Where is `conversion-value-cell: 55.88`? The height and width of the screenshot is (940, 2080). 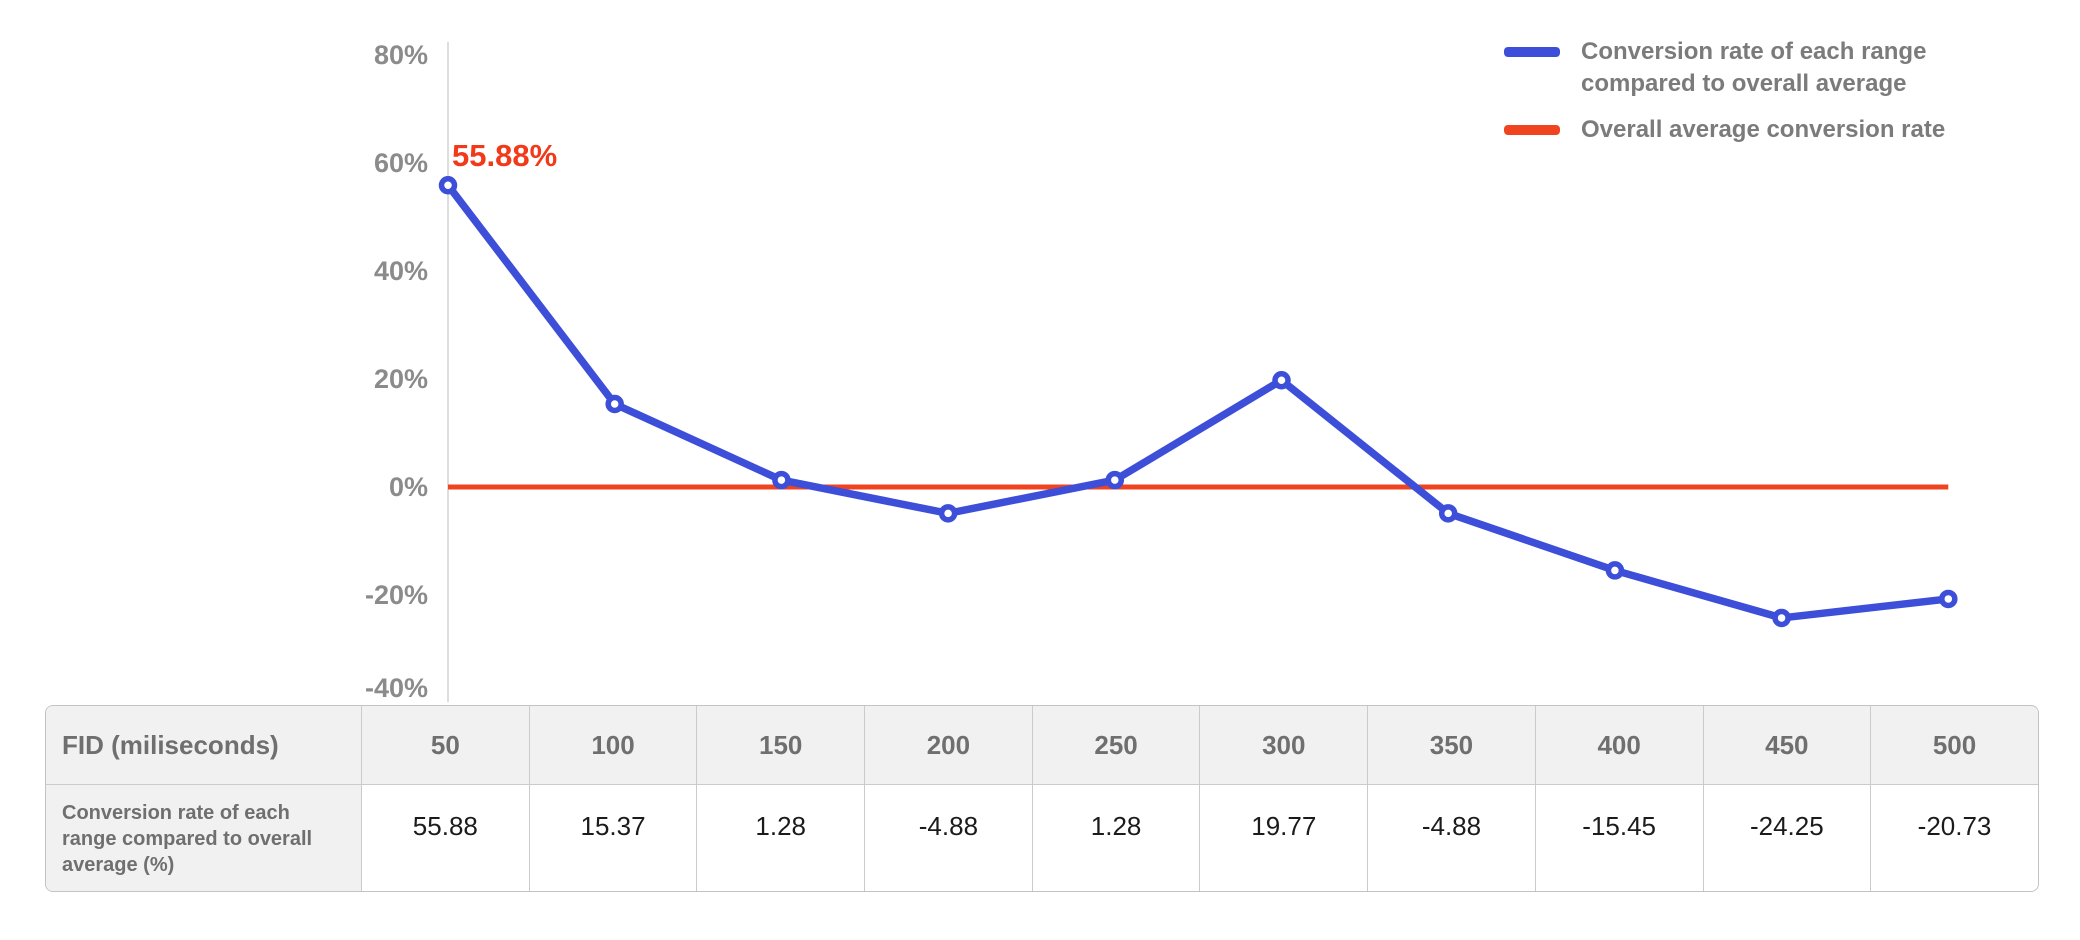
conversion-value-cell: 55.88 is located at coordinates (445, 838).